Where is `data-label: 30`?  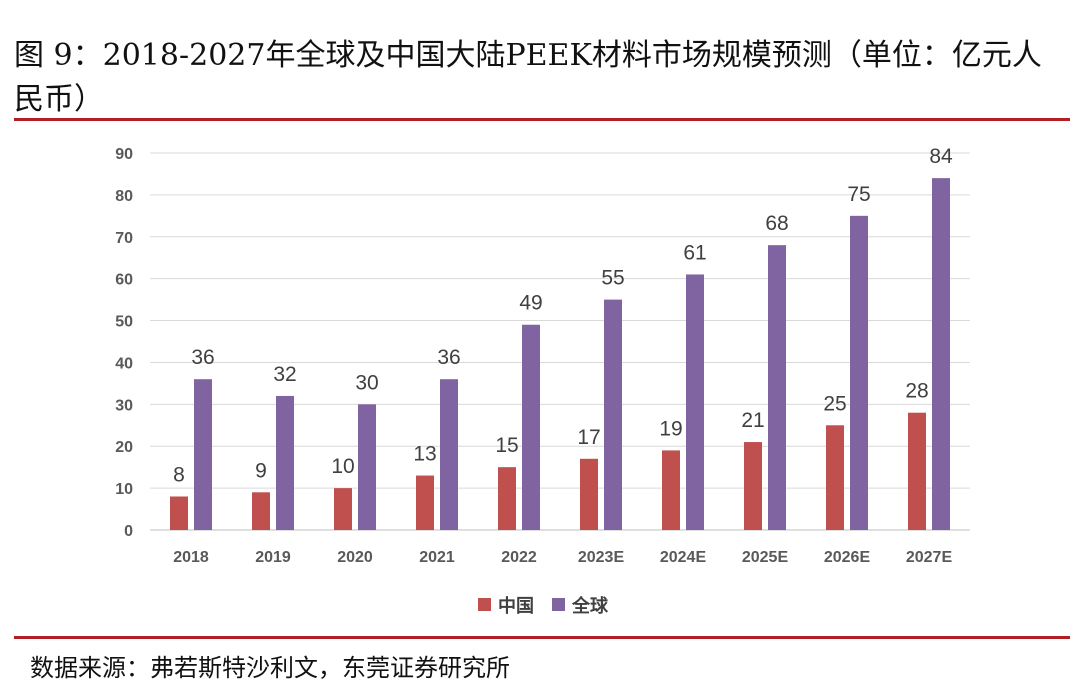
data-label: 30 is located at coordinates (366, 382).